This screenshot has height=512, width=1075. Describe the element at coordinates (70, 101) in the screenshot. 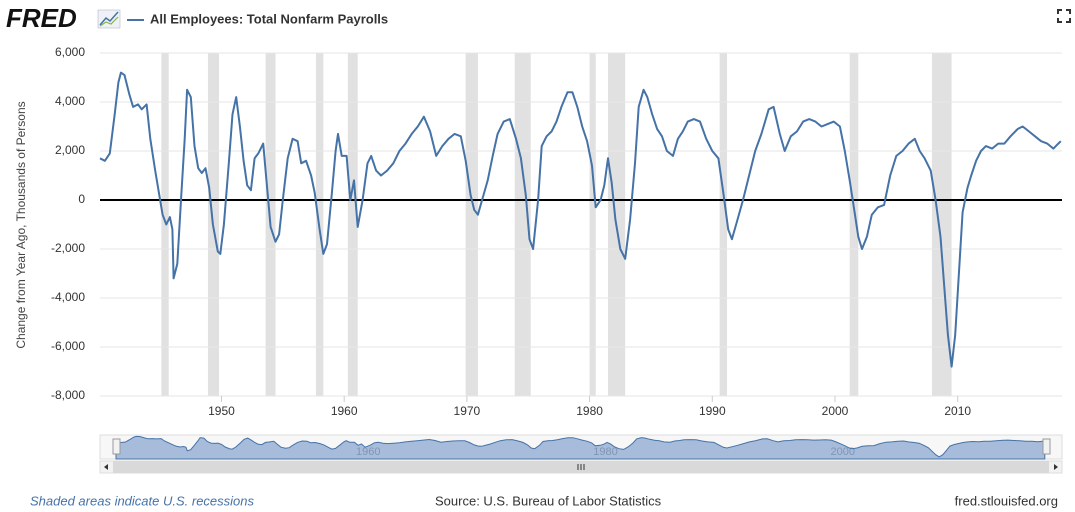

I see `y-tick-label: 4,000` at that location.